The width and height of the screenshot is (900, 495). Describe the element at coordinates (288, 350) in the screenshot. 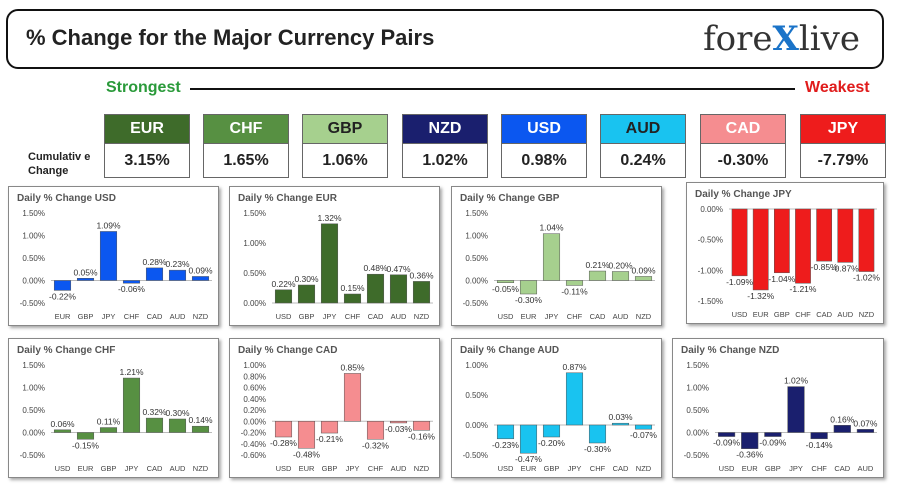

I see `chart-title: Daily % Change CAD` at that location.